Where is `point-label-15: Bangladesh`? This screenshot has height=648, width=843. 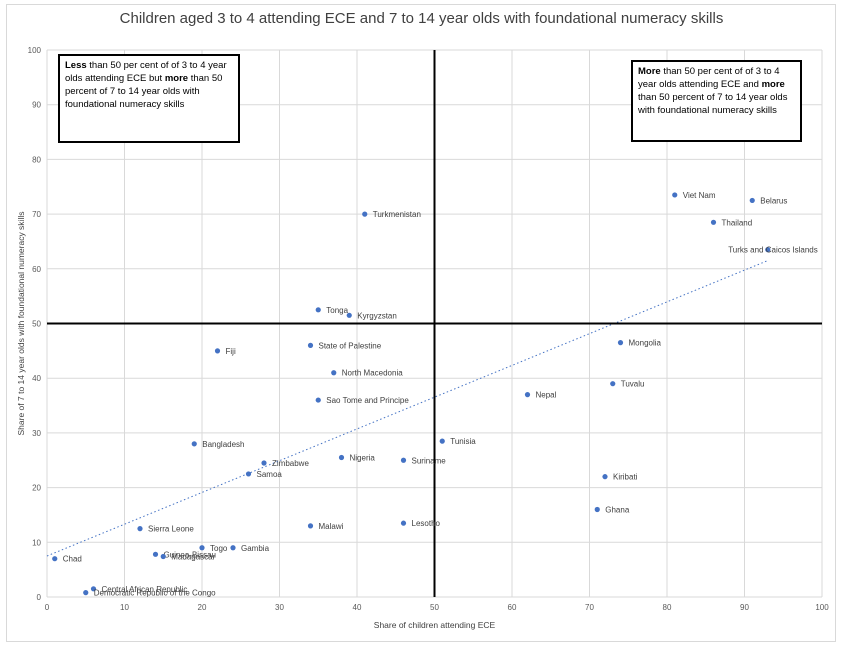
point-label-15: Bangladesh is located at coordinates (223, 444).